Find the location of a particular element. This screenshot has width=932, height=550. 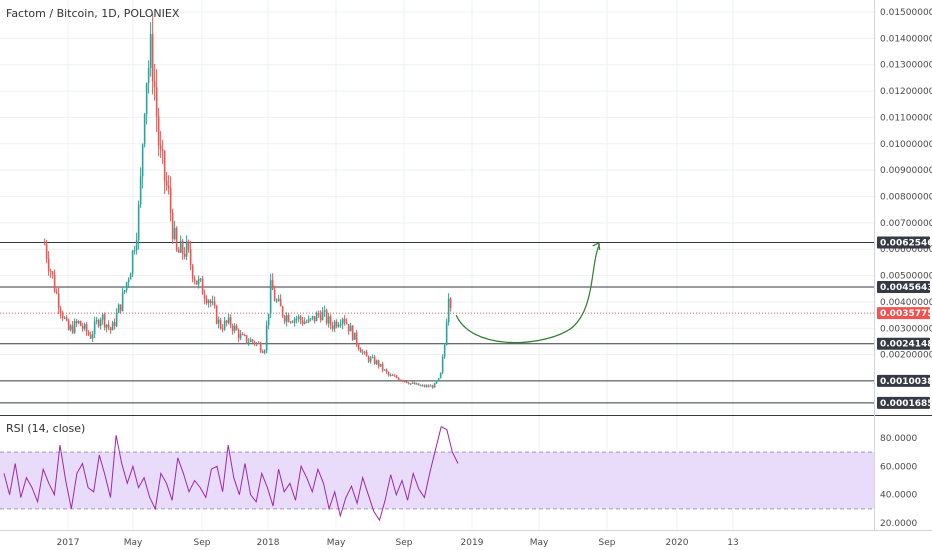

price-tick-6: 0.00800000 is located at coordinates (906, 198).